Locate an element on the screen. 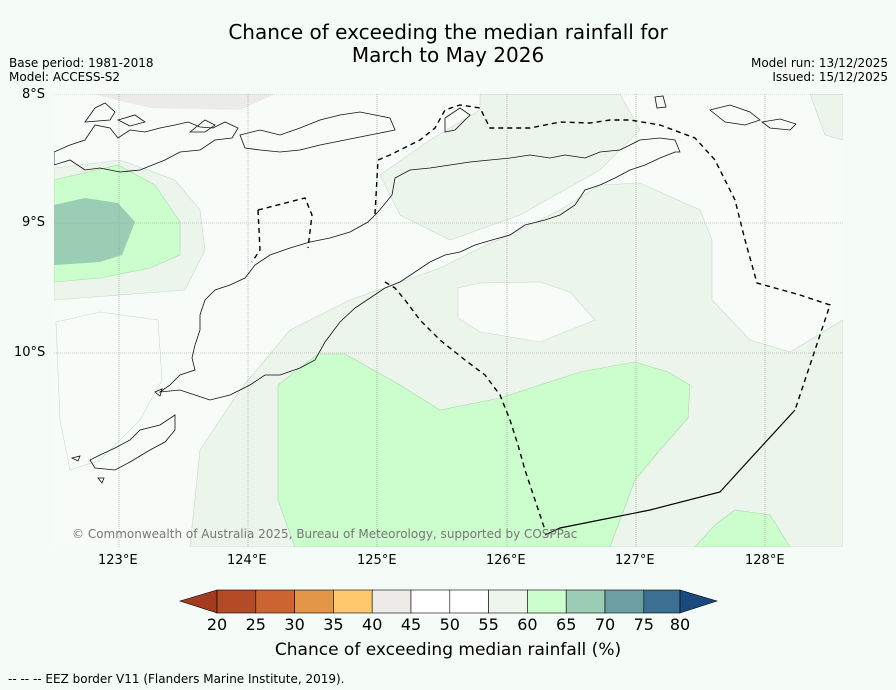  colorbar-label-55: 55 is located at coordinates (488, 624).